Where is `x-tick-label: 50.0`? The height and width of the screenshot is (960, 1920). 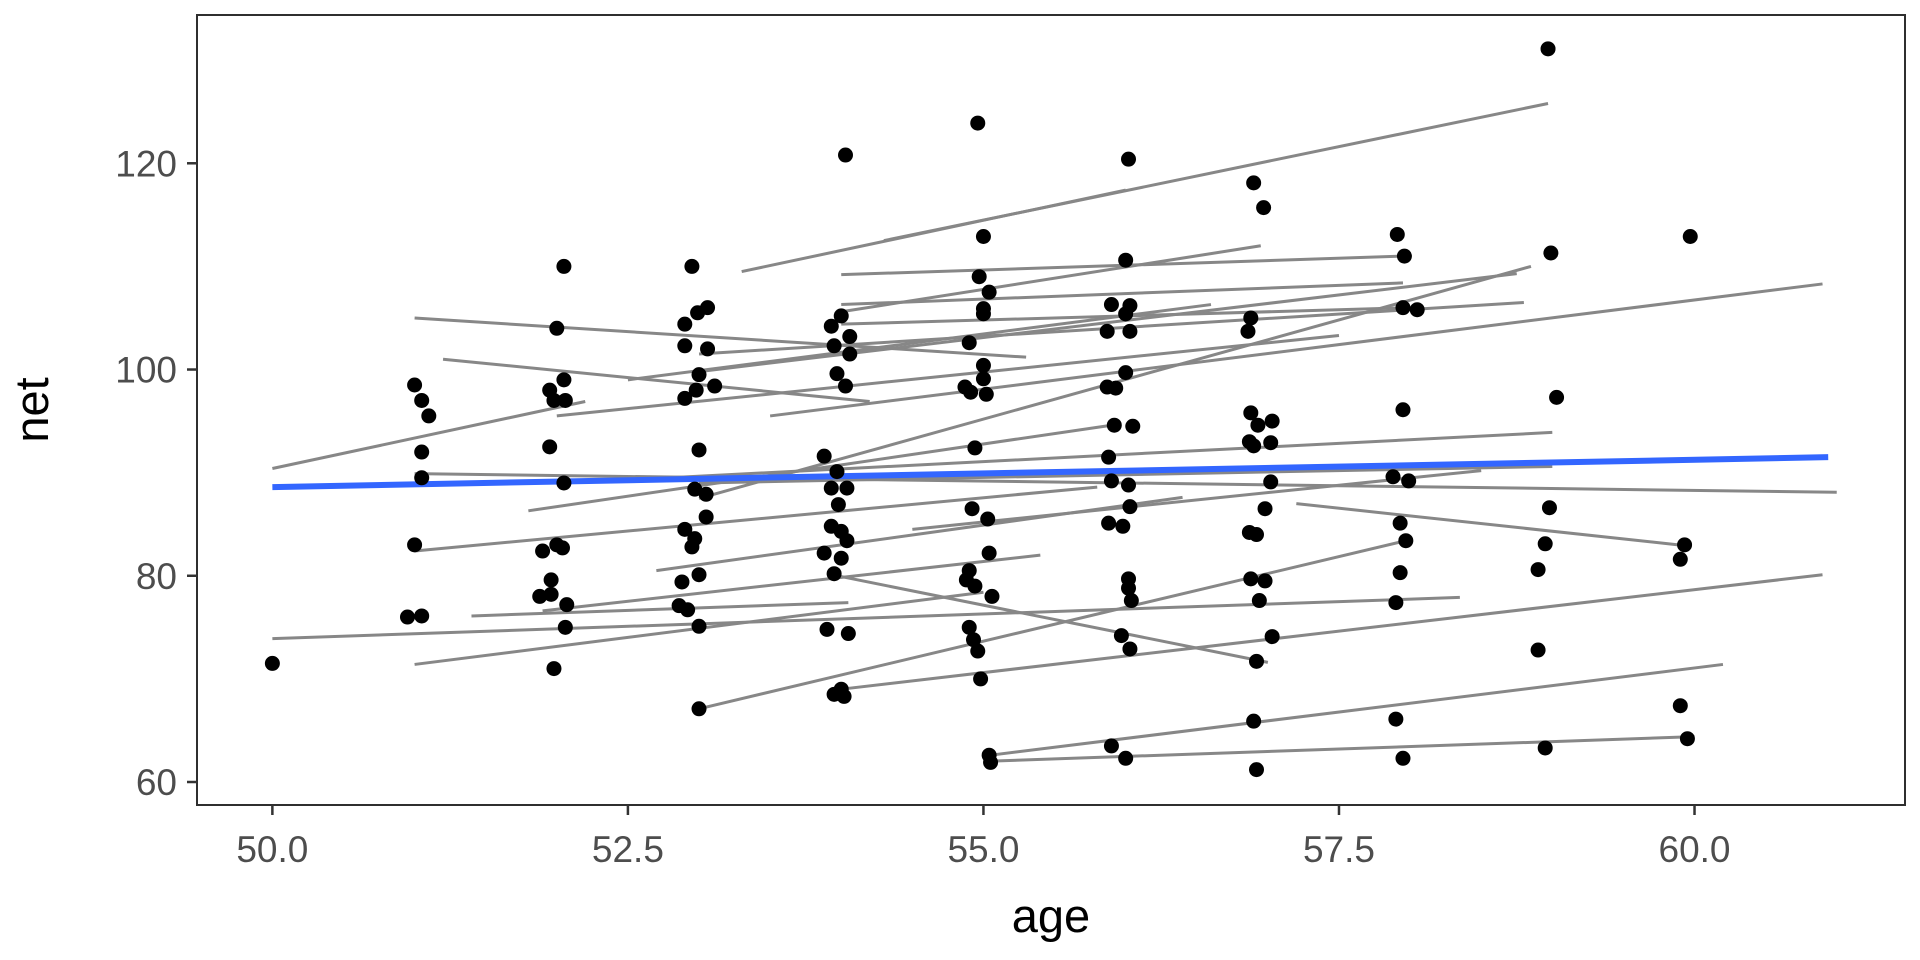 x-tick-label: 50.0 is located at coordinates (272, 849).